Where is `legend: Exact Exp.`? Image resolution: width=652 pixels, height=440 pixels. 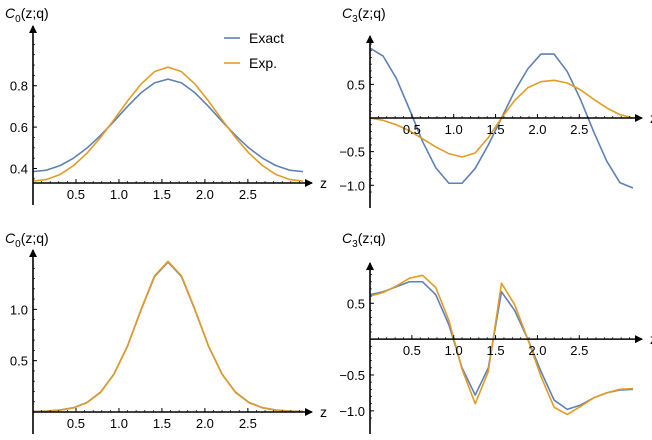 legend: Exact Exp. is located at coordinates (254, 50).